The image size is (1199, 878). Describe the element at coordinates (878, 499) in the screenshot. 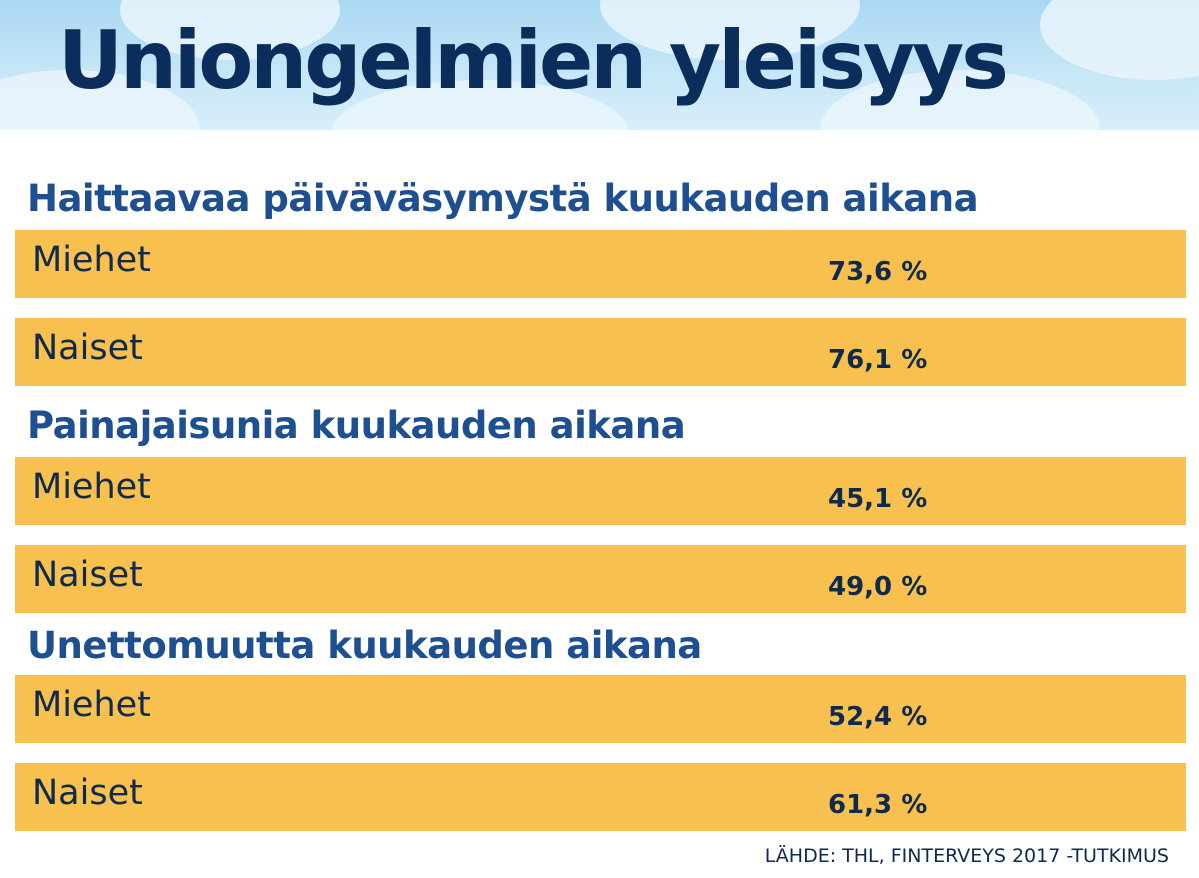

I see `row-value: 45,1 %` at that location.